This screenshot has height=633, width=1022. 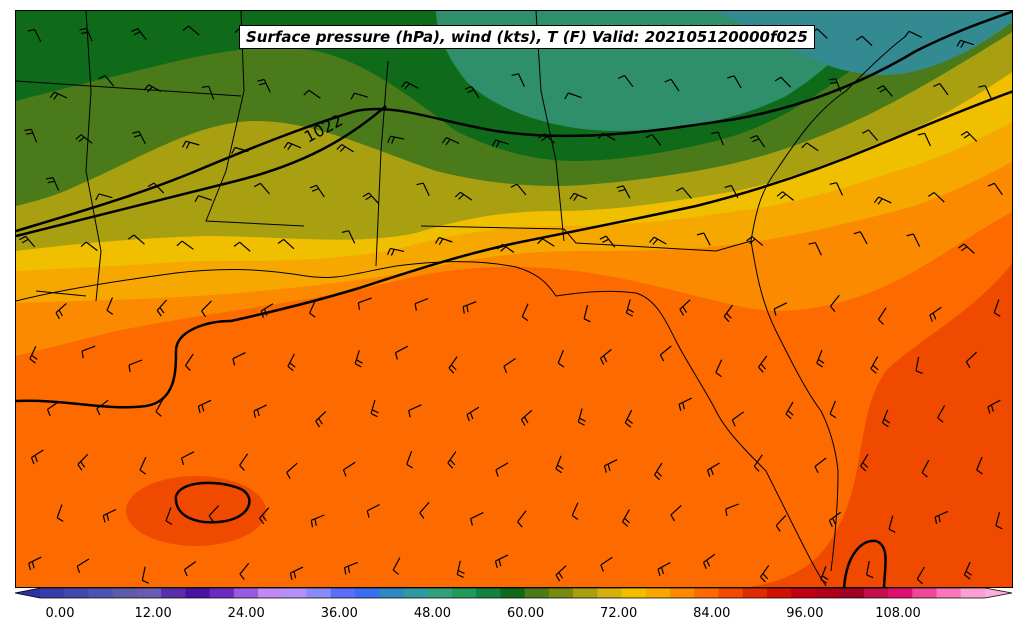 I want to click on atlantic-coast, so click(x=828, y=138).